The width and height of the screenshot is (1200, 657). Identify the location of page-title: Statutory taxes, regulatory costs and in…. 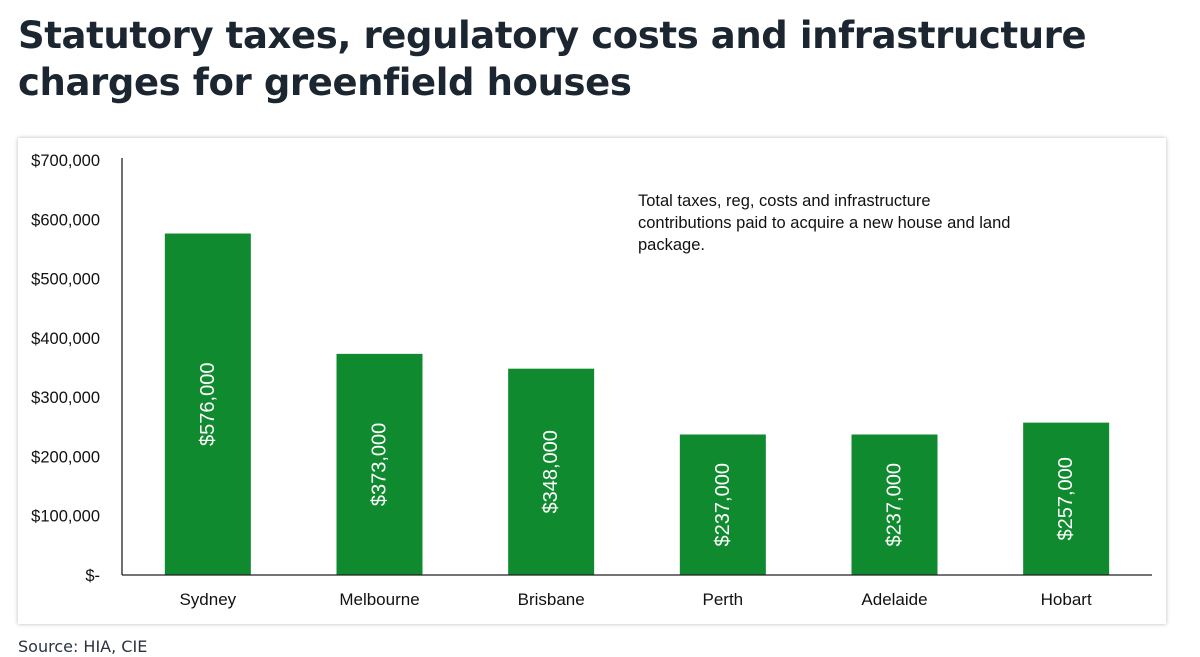
(552, 59).